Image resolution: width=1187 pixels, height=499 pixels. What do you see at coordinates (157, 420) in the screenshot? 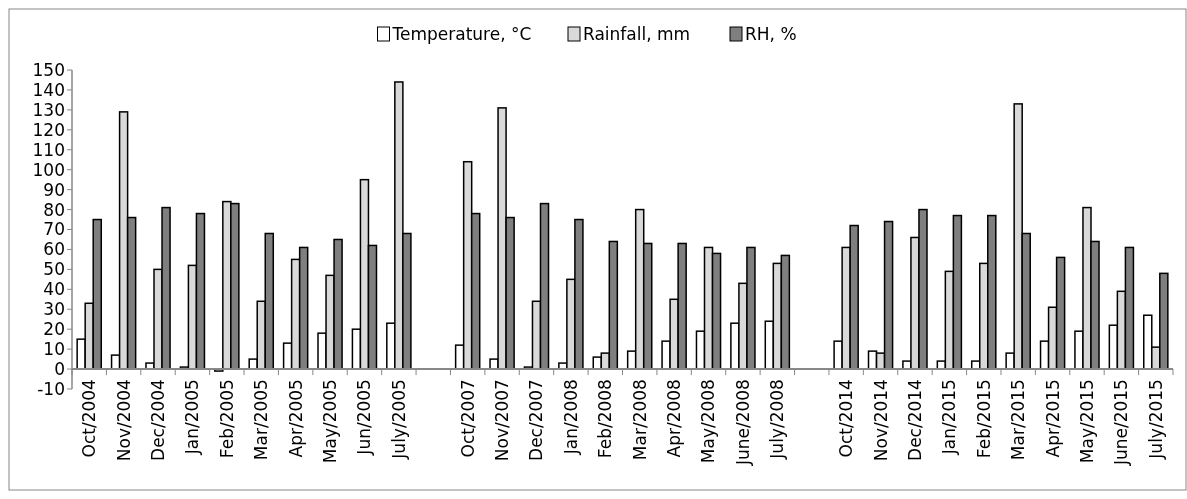
I see `x-tick-label: Dec/2004` at bounding box center [157, 420].